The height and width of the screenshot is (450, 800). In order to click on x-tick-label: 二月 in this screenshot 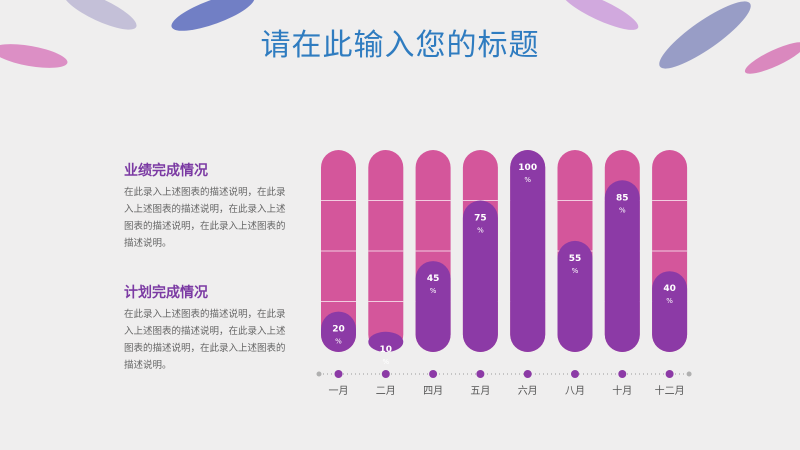, I will do `click(386, 391)`.